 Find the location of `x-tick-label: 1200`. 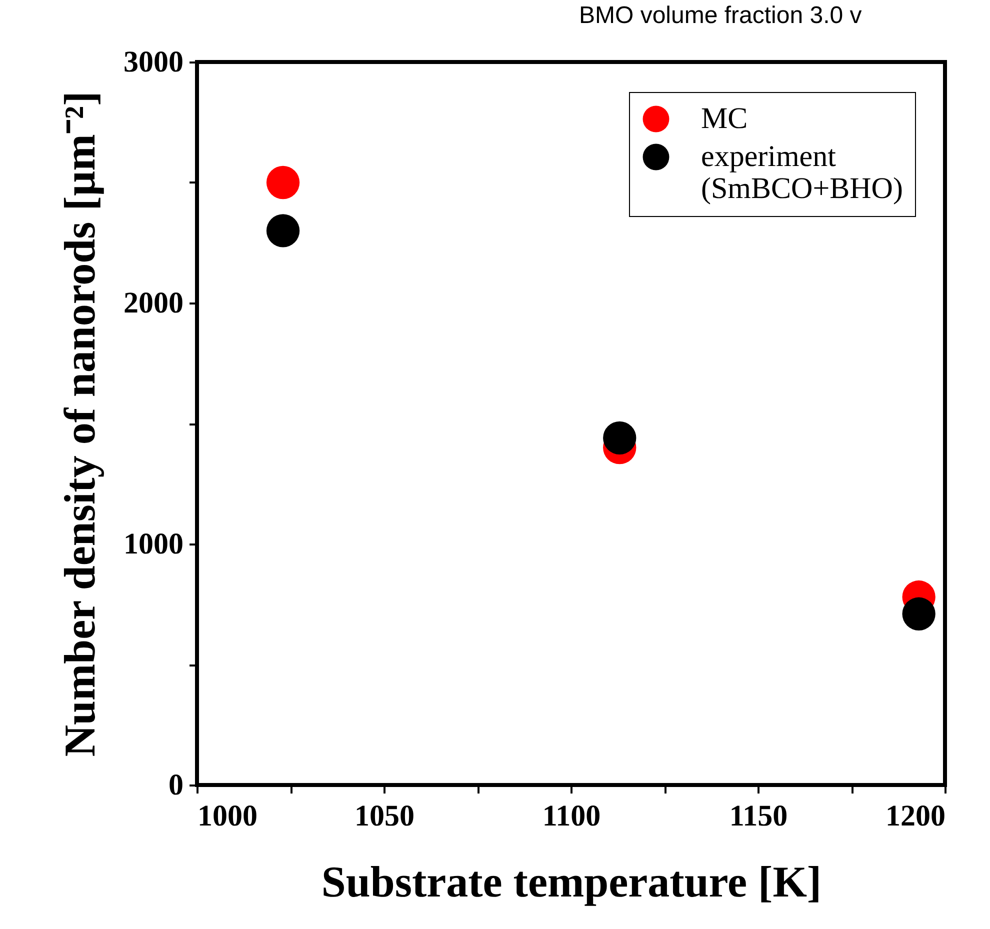

x-tick-label: 1200 is located at coordinates (916, 816).